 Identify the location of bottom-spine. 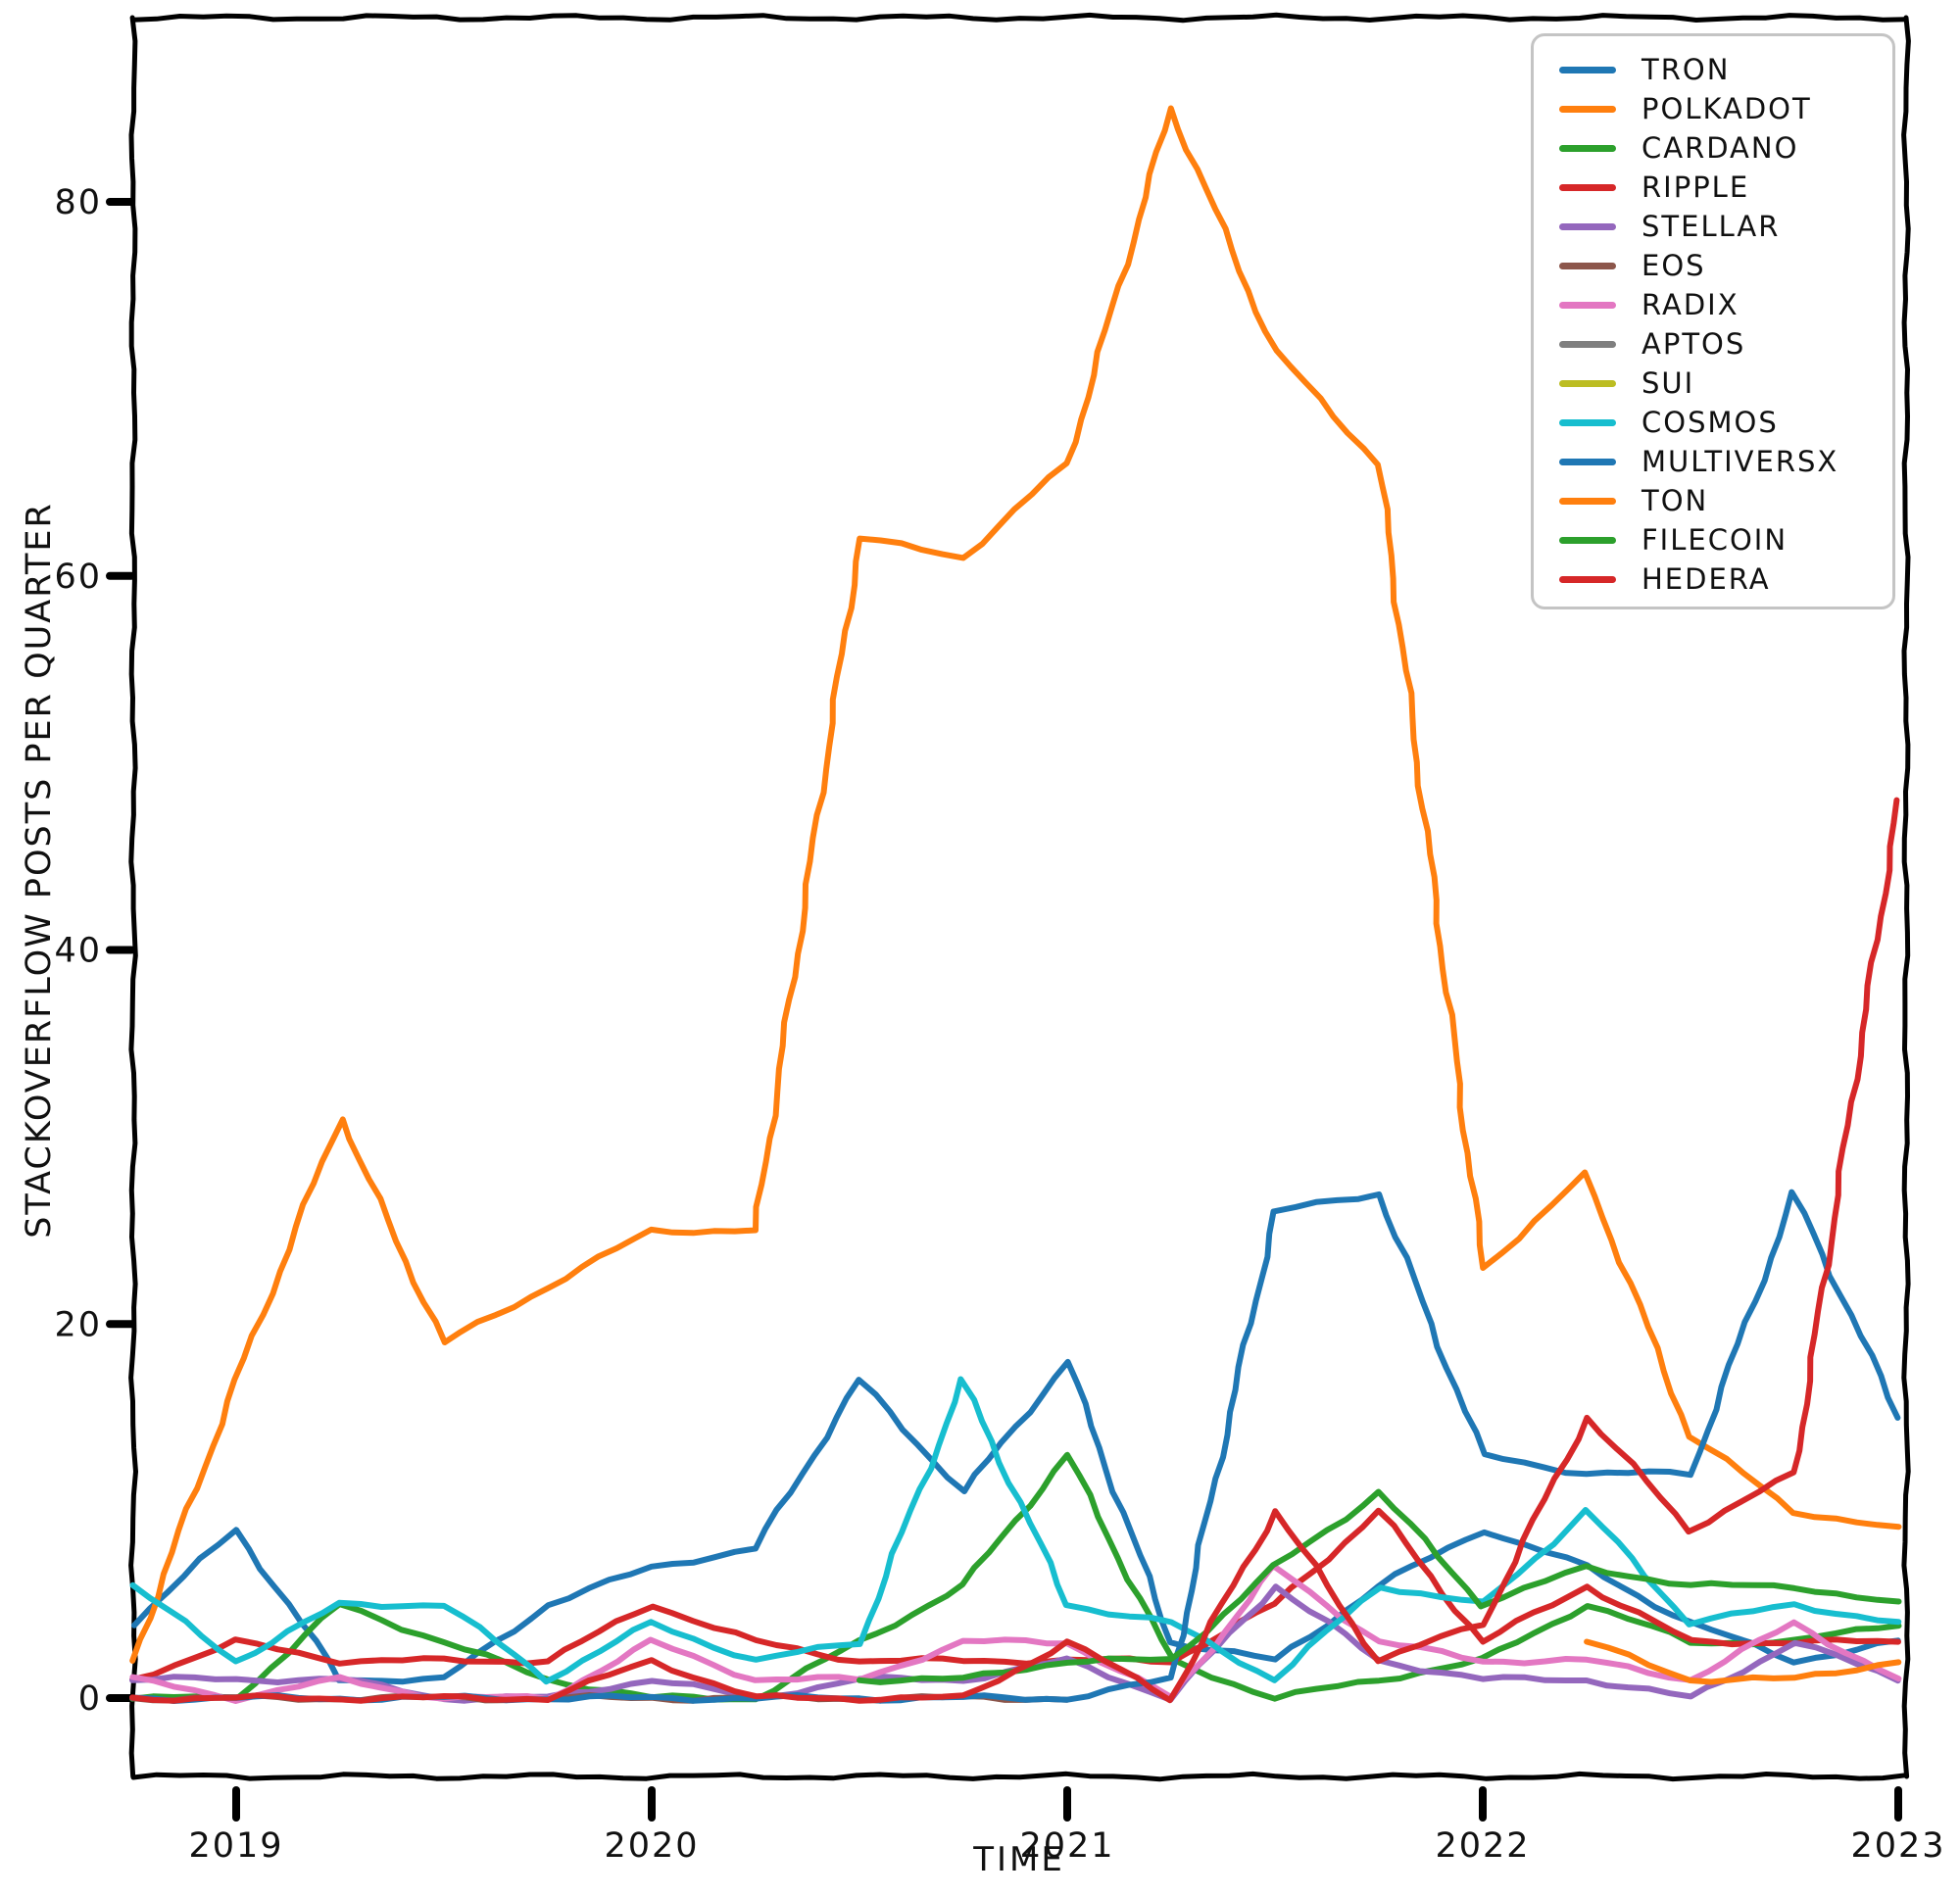
(1019, 1777).